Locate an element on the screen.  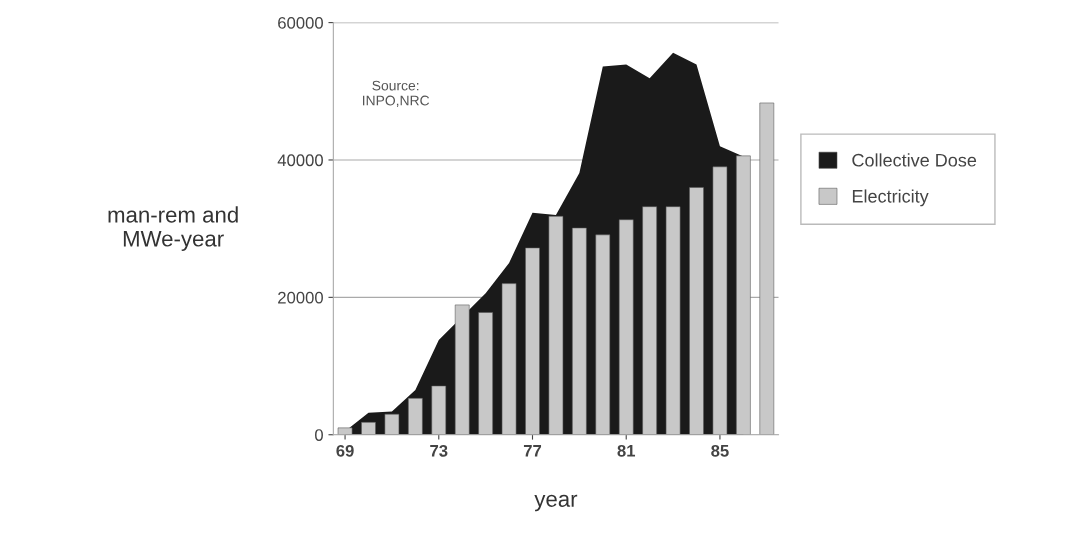
y-tick-label: 60000 is located at coordinates (300, 22).